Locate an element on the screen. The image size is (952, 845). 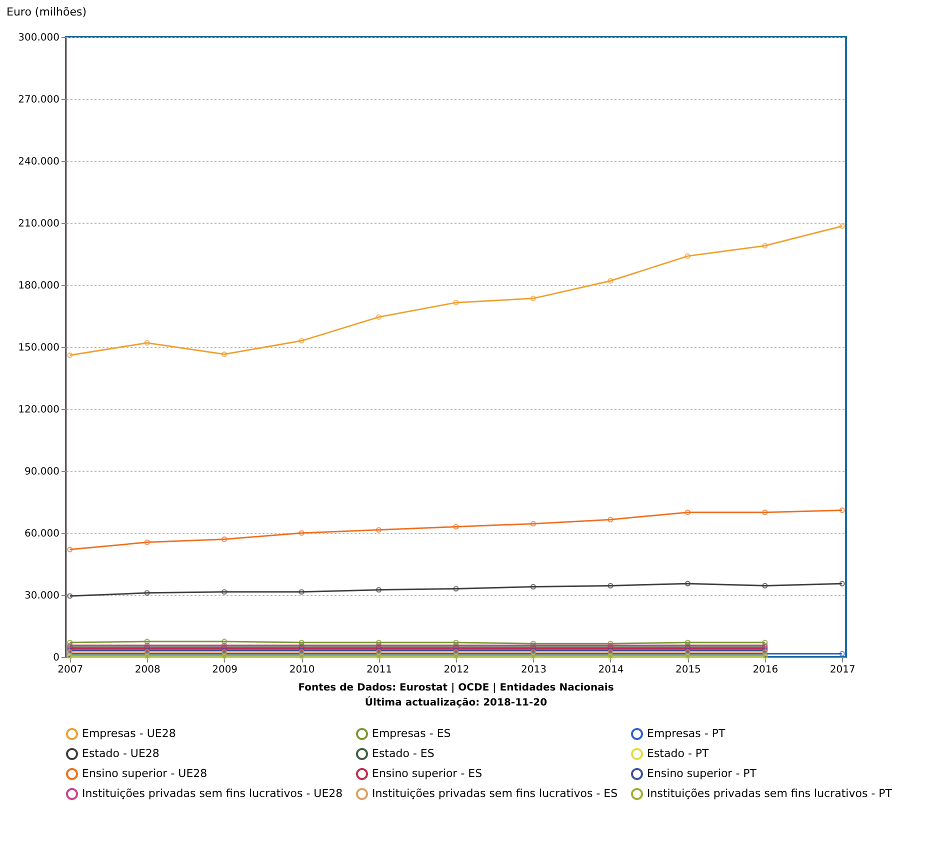
x-tick-label: 2011 is located at coordinates (379, 670).